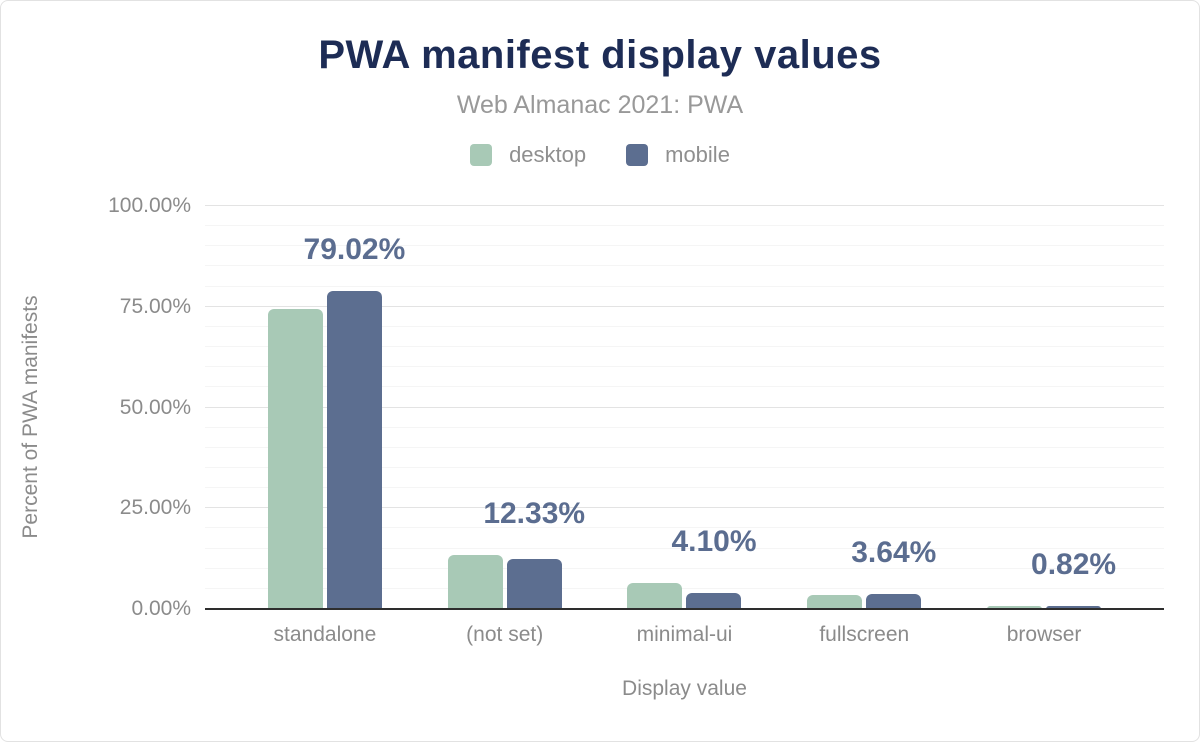 Image resolution: width=1200 pixels, height=742 pixels. I want to click on x-axis-title: Display value, so click(684, 688).